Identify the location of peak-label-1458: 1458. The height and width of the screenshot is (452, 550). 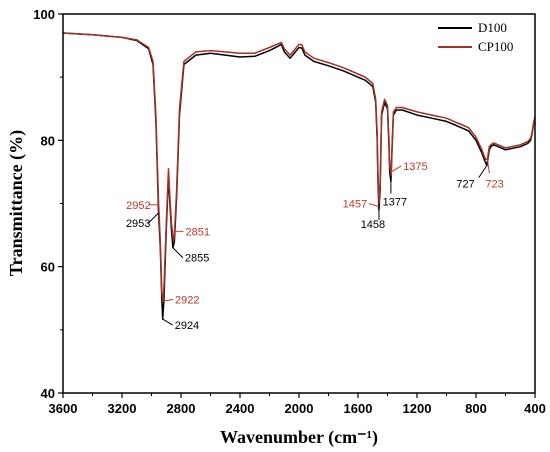
(373, 225).